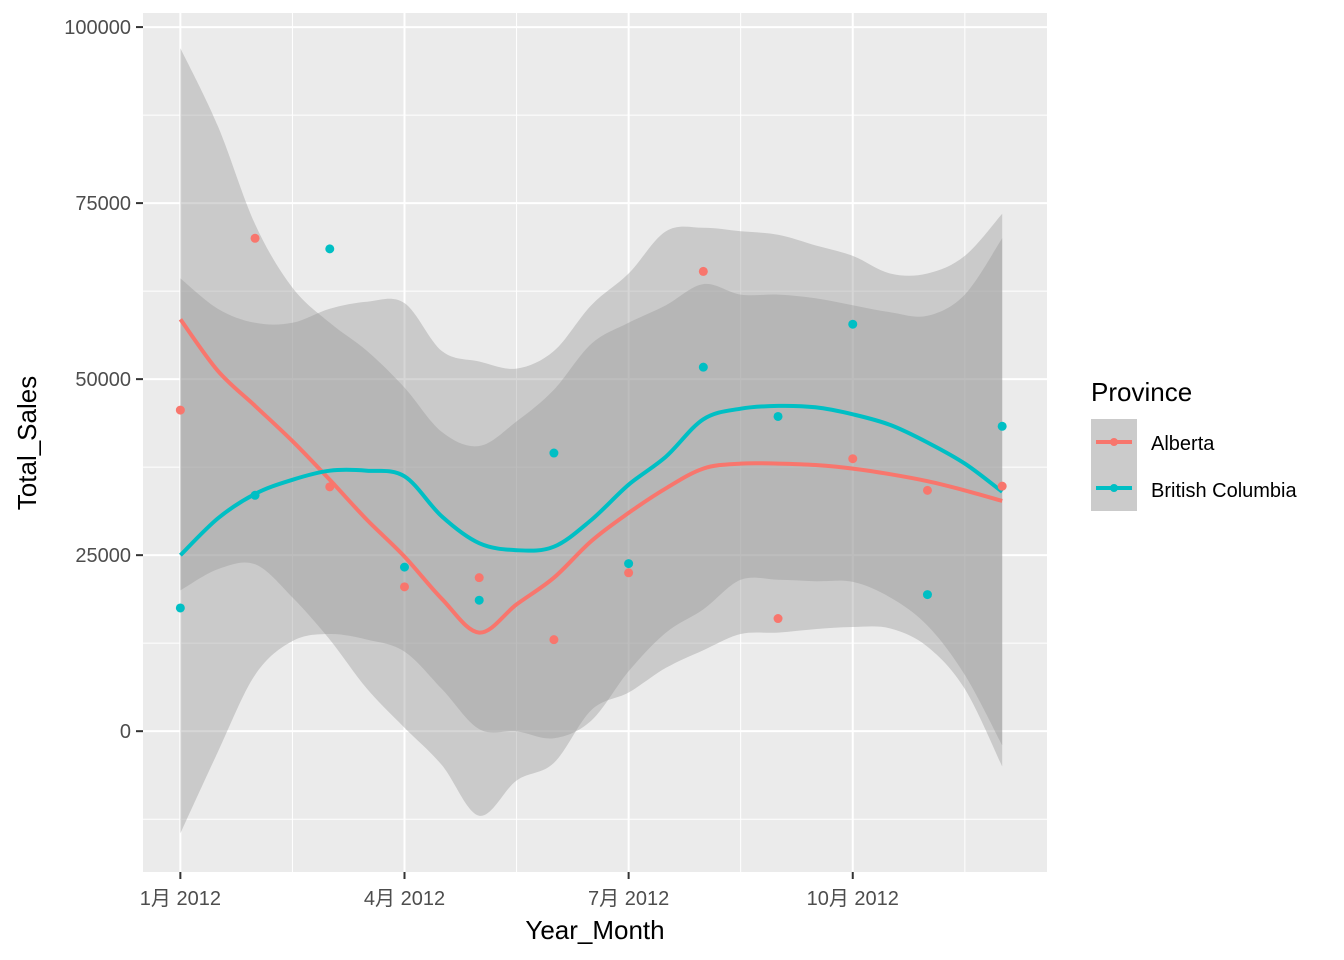  I want to click on x-tick-label: 10月 2012, so click(853, 899).